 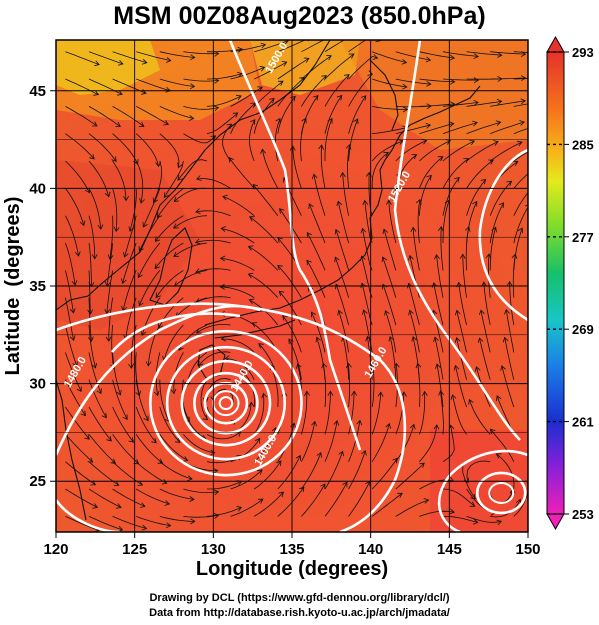 I want to click on x-tick-label: 130, so click(x=213, y=549).